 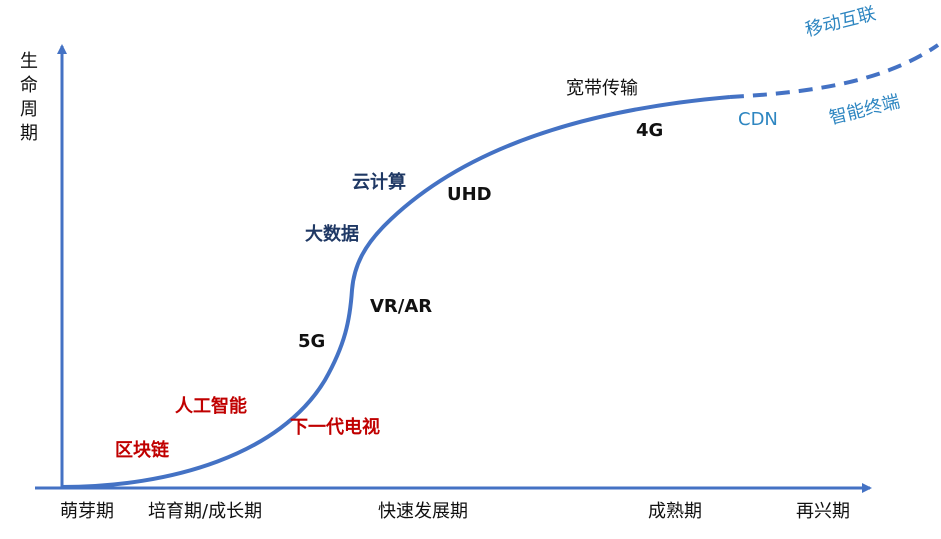 What do you see at coordinates (675, 511) in the screenshot?
I see `phase-mature: 成熟期` at bounding box center [675, 511].